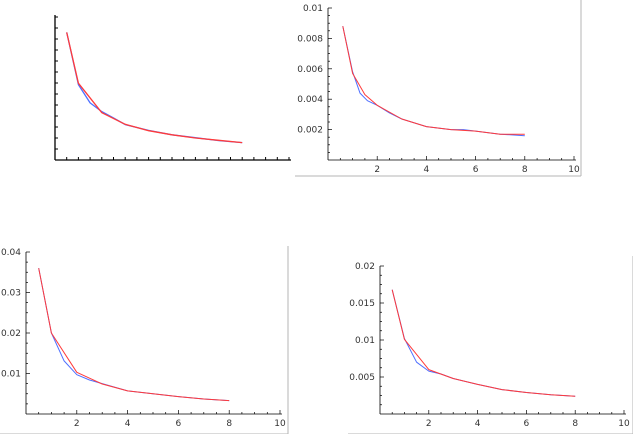 The width and height of the screenshot is (633, 434). What do you see at coordinates (310, 39) in the screenshot?
I see `y-tick-label: 0.008` at bounding box center [310, 39].